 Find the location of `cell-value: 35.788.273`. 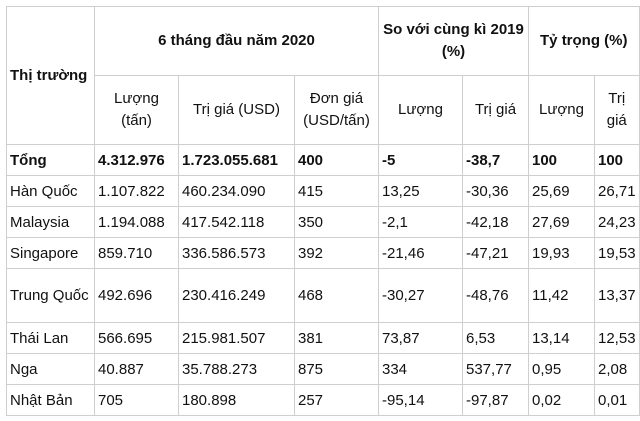

cell-value: 35.788.273 is located at coordinates (236, 369).